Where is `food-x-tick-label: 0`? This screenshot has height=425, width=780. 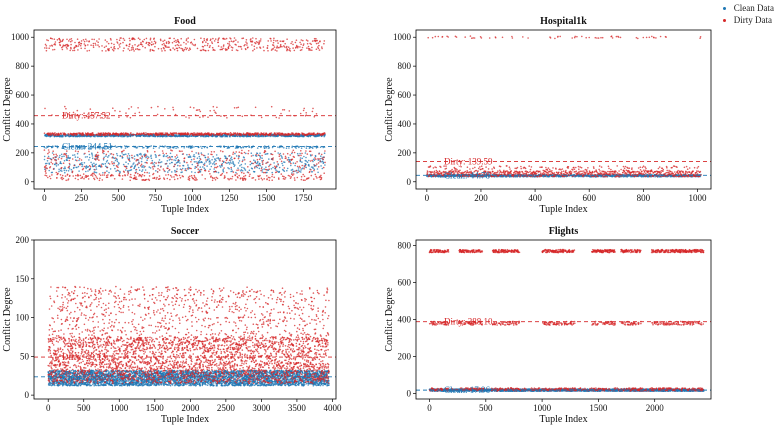
food-x-tick-label: 0 is located at coordinates (44, 198).